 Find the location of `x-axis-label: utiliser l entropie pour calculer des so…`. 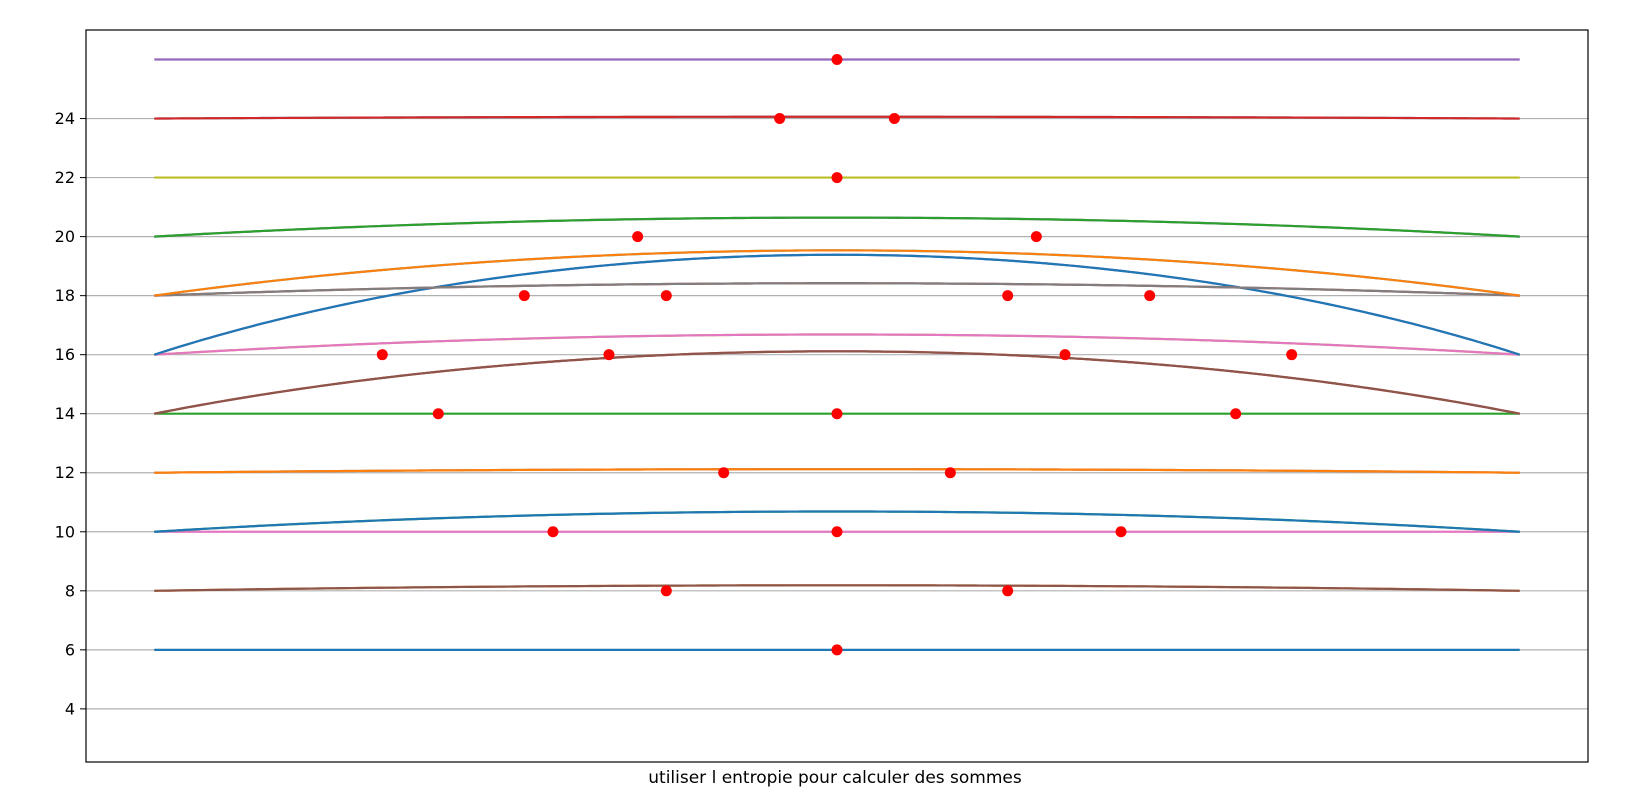

x-axis-label: utiliser l entropie pour calculer des so… is located at coordinates (835, 778).